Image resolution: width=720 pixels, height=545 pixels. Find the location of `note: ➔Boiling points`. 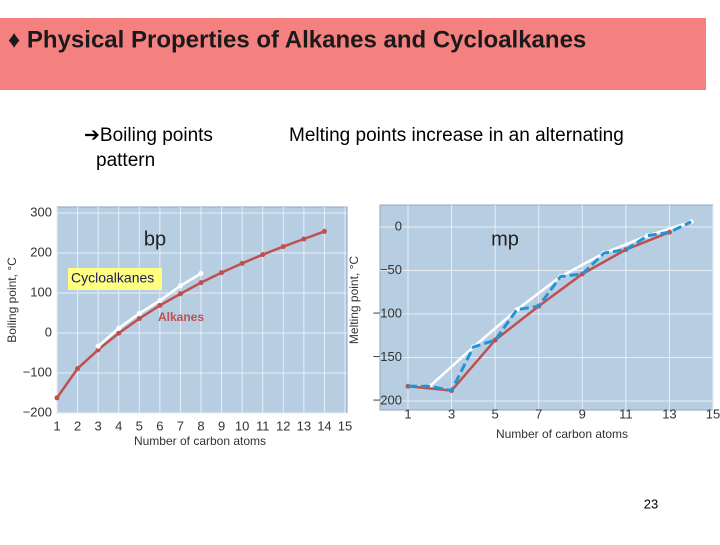

note: ➔Boiling points is located at coordinates (148, 135).